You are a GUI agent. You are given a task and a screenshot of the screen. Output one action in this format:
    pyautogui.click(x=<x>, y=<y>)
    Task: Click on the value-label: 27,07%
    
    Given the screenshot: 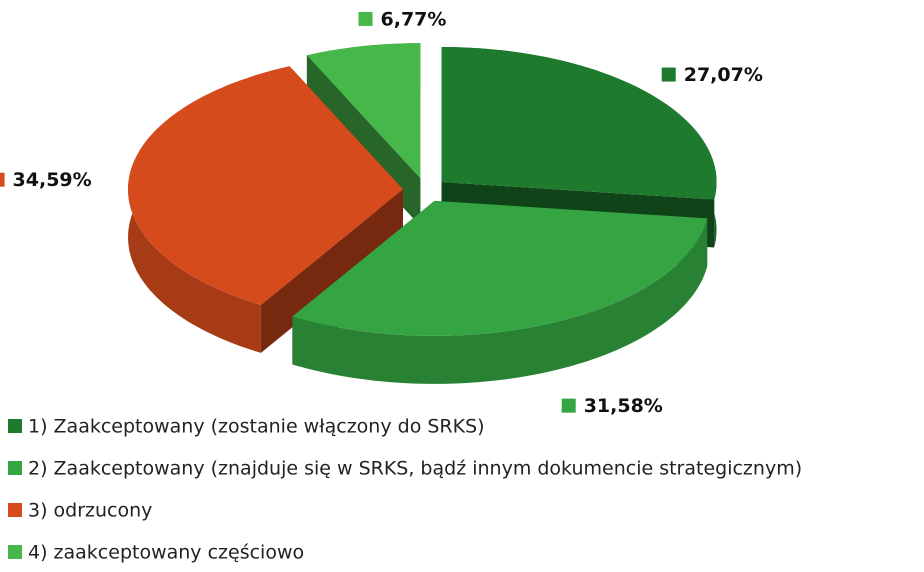 What is the action you would take?
    pyautogui.click(x=712, y=75)
    